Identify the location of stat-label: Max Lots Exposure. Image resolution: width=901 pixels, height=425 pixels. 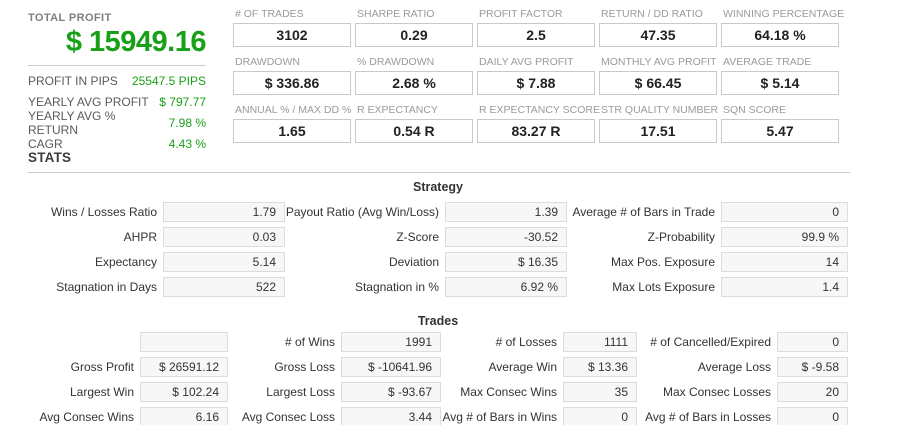
(663, 287).